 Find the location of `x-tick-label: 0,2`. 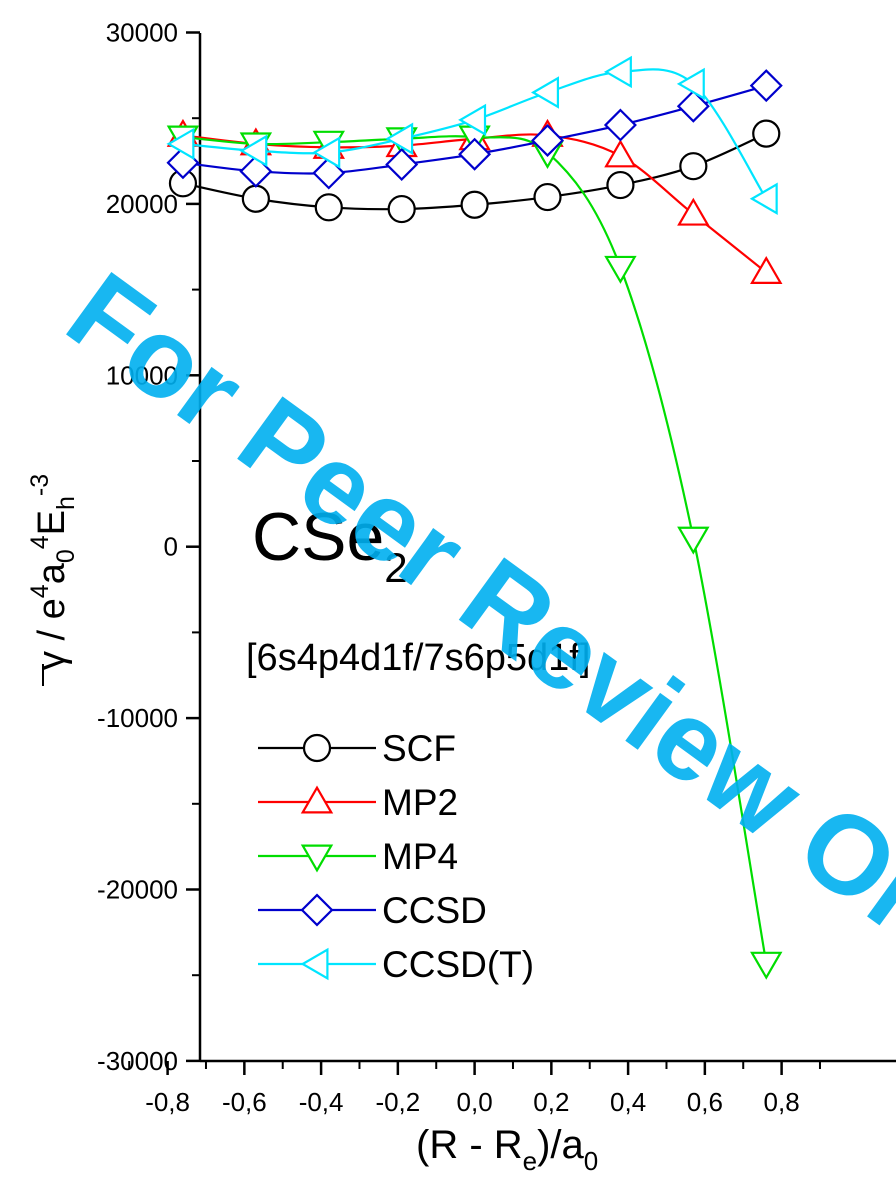

x-tick-label: 0,2 is located at coordinates (551, 1102).